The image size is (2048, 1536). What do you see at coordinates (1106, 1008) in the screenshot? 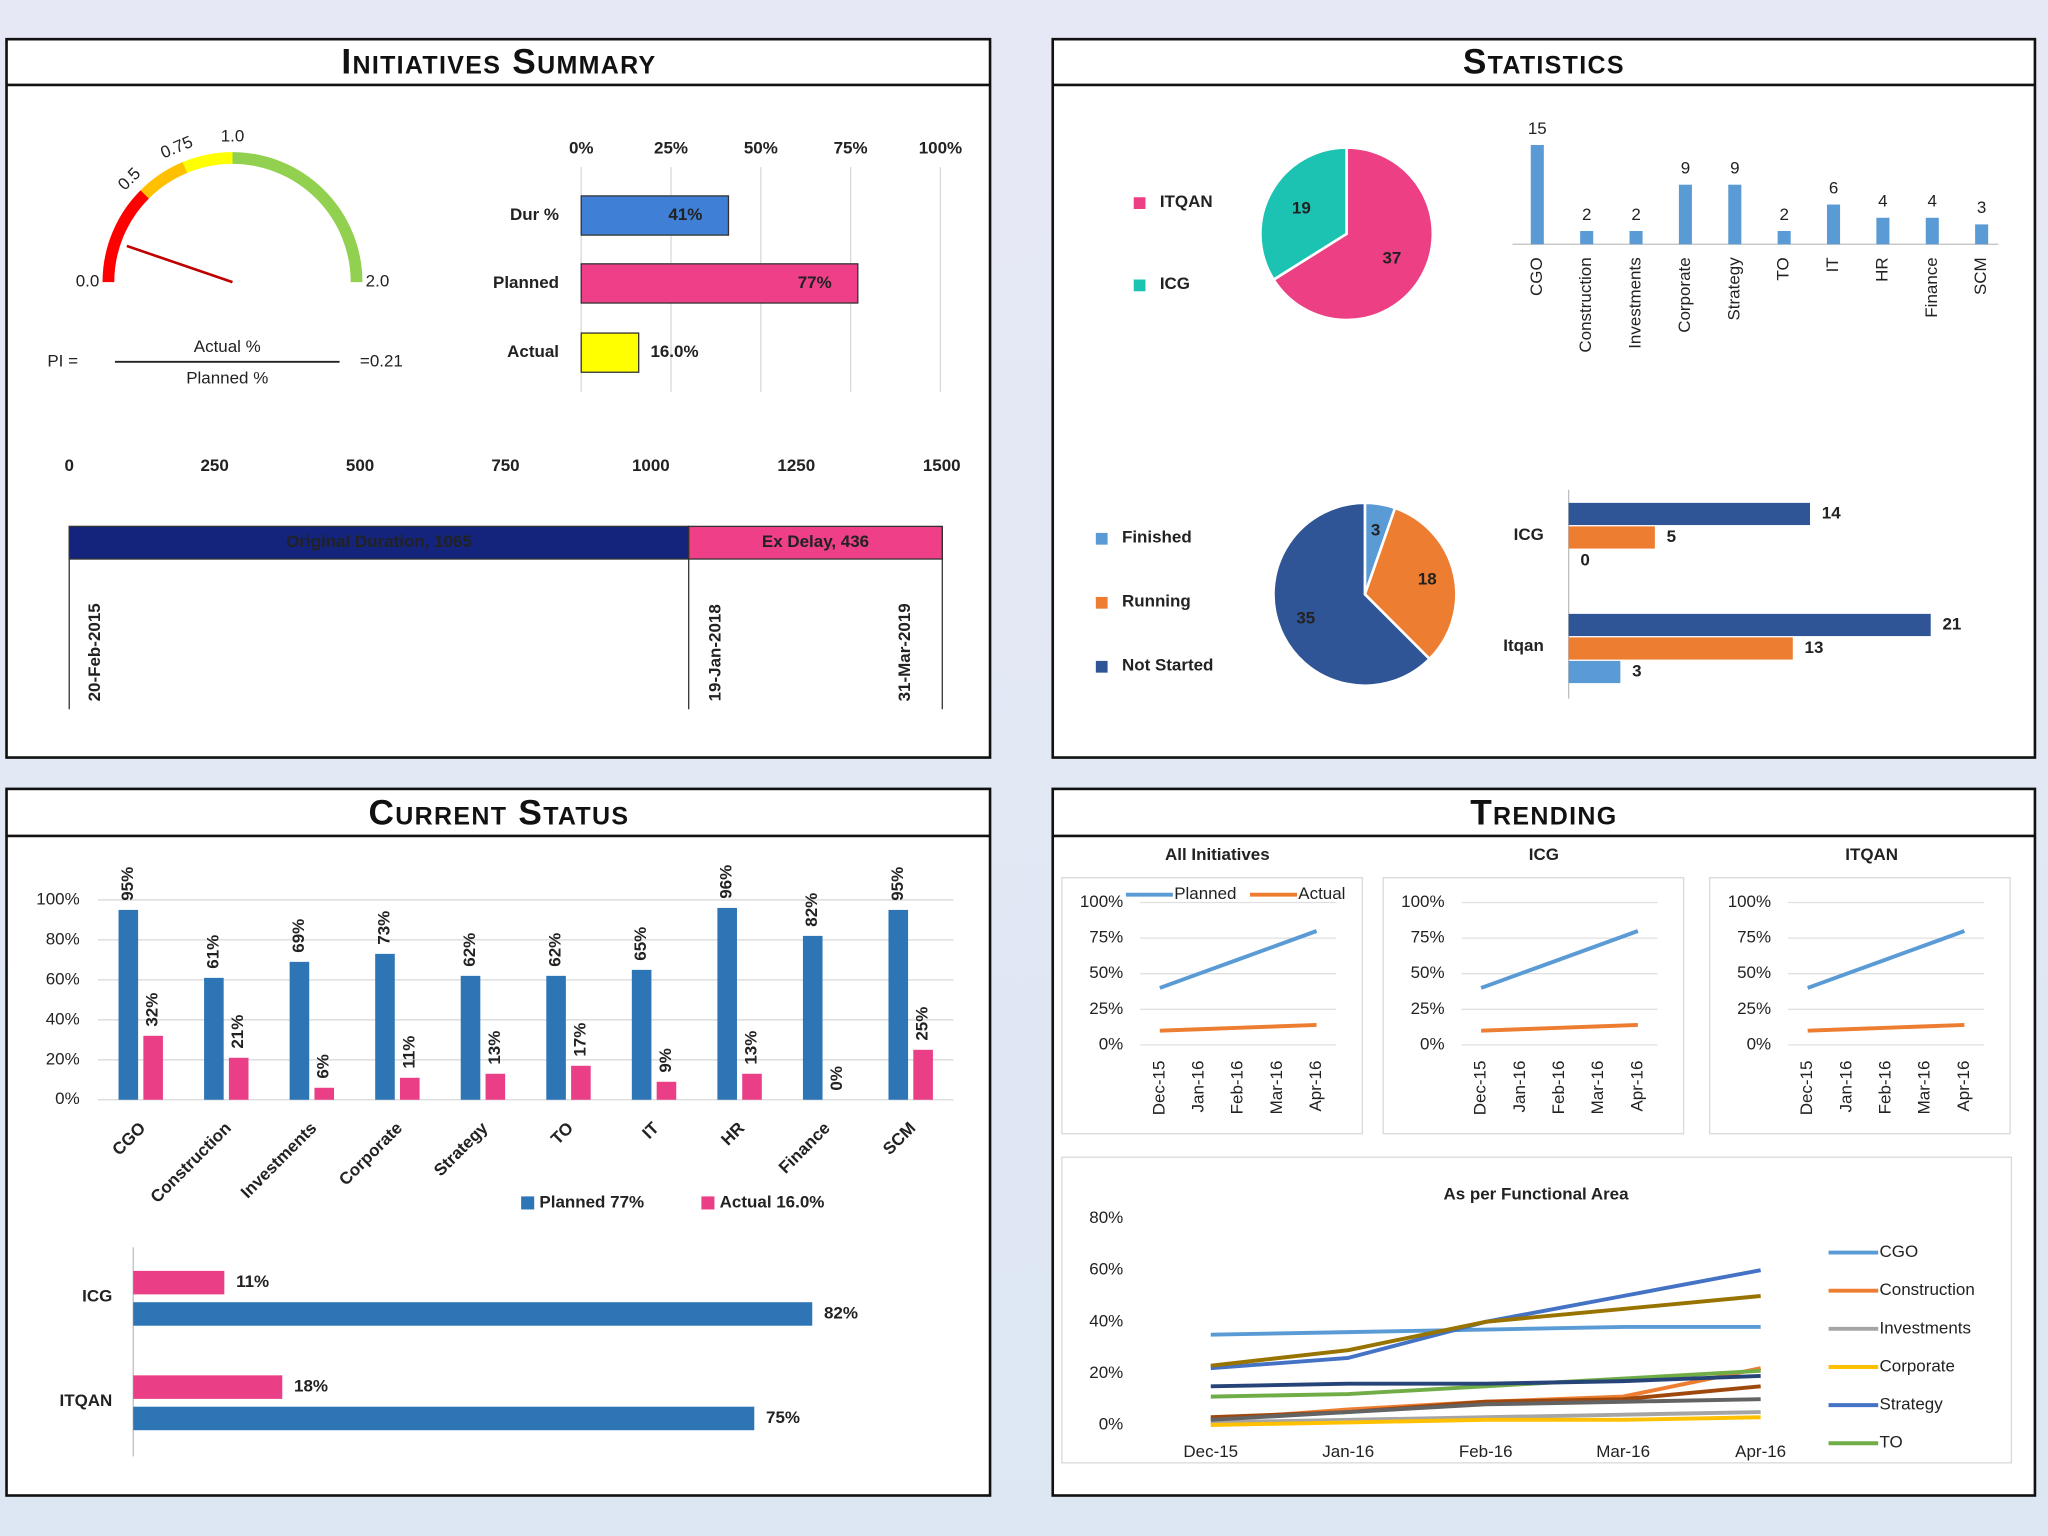
I see `y-tick-label: 25%` at bounding box center [1106, 1008].